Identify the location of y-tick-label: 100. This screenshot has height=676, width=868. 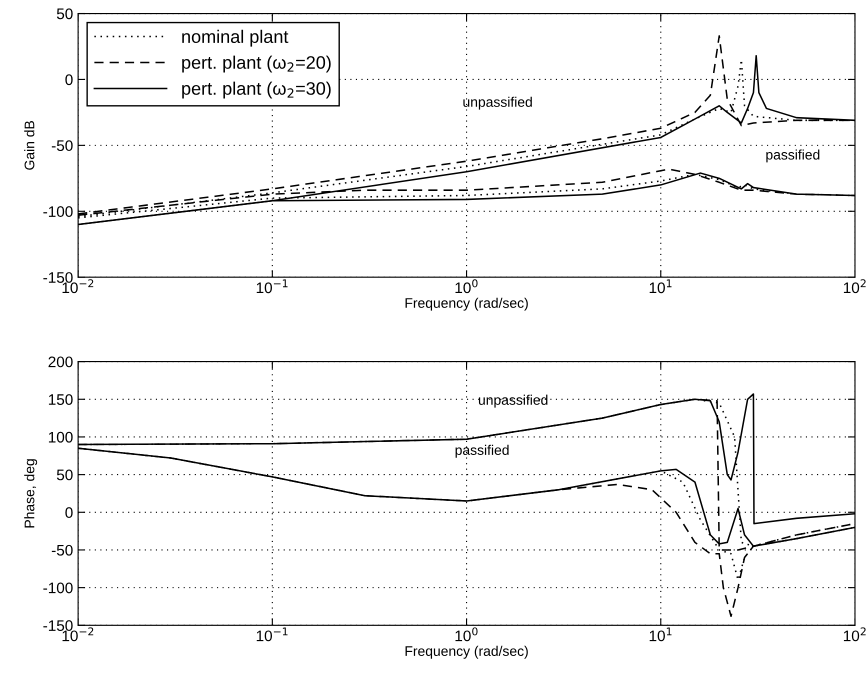
(60, 437).